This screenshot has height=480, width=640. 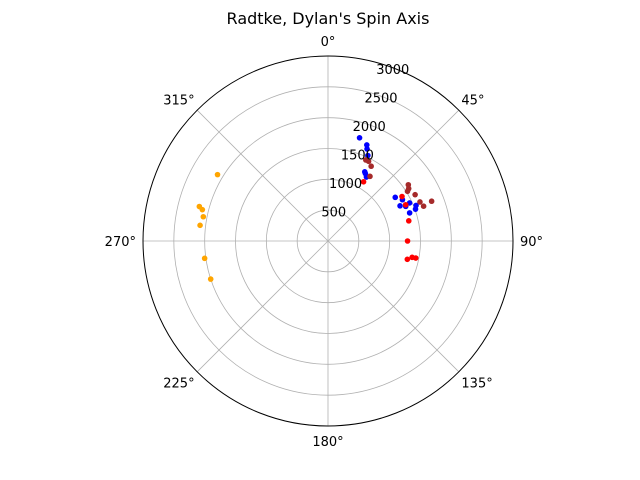 What do you see at coordinates (120, 242) in the screenshot?
I see `theta-tick-label: 270°` at bounding box center [120, 242].